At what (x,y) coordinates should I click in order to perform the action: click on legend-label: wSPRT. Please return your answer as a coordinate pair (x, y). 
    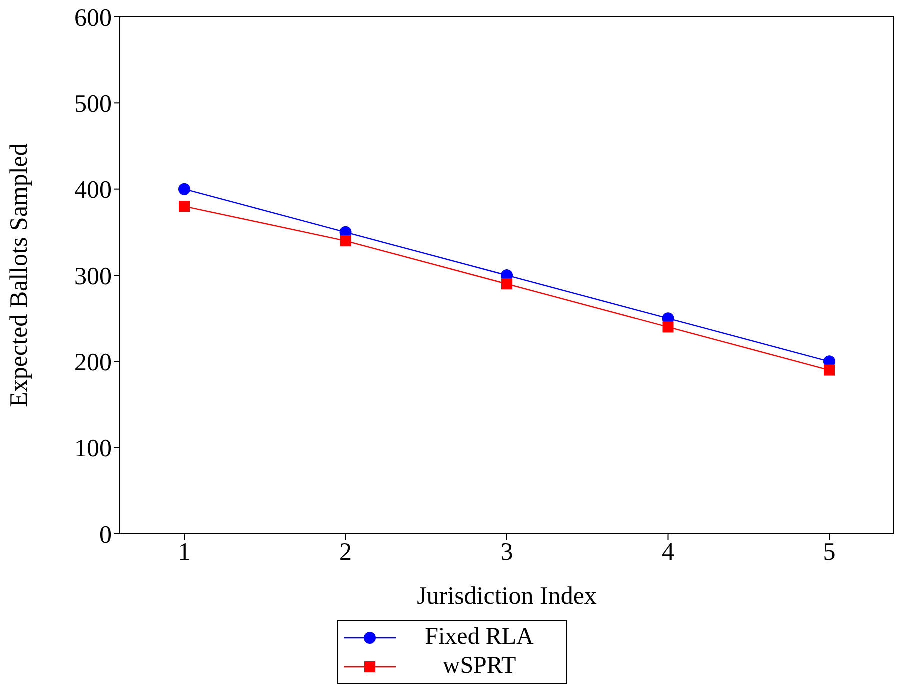
    Looking at the image, I should click on (480, 666).